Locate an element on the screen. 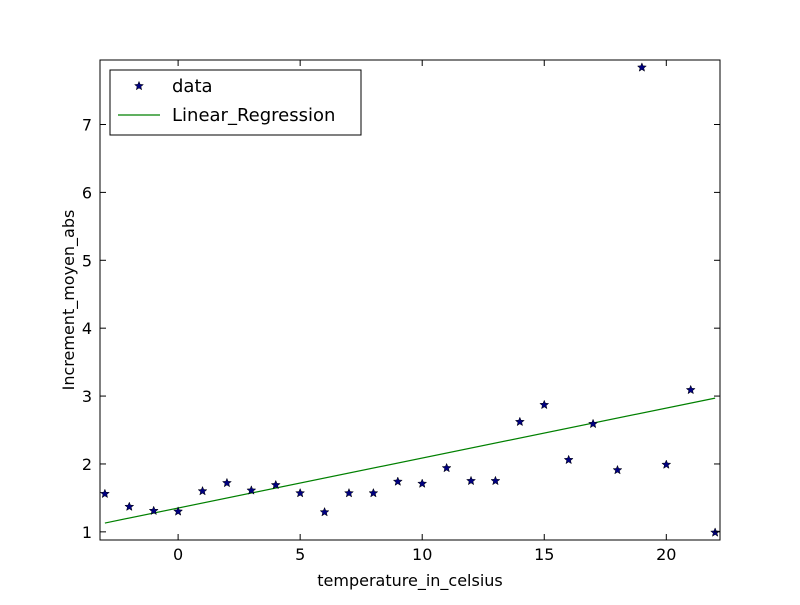 This screenshot has width=800, height=605. y-tick-label: 2 is located at coordinates (87, 464).